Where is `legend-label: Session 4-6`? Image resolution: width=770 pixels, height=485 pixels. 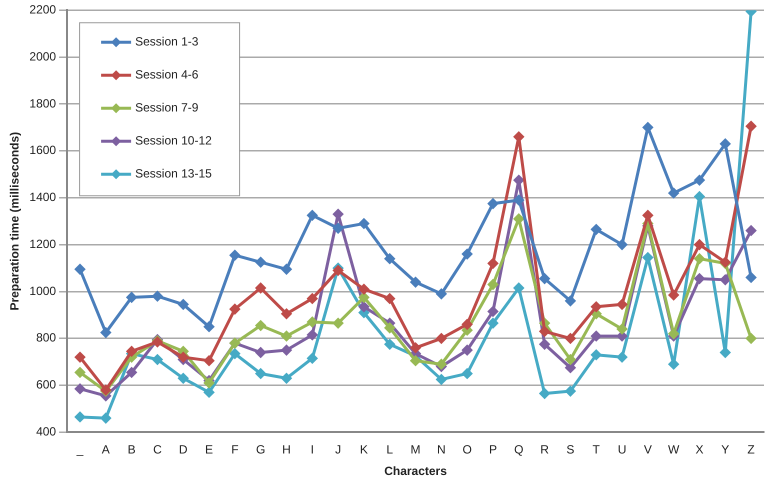
legend-label: Session 4-6 is located at coordinates (167, 75).